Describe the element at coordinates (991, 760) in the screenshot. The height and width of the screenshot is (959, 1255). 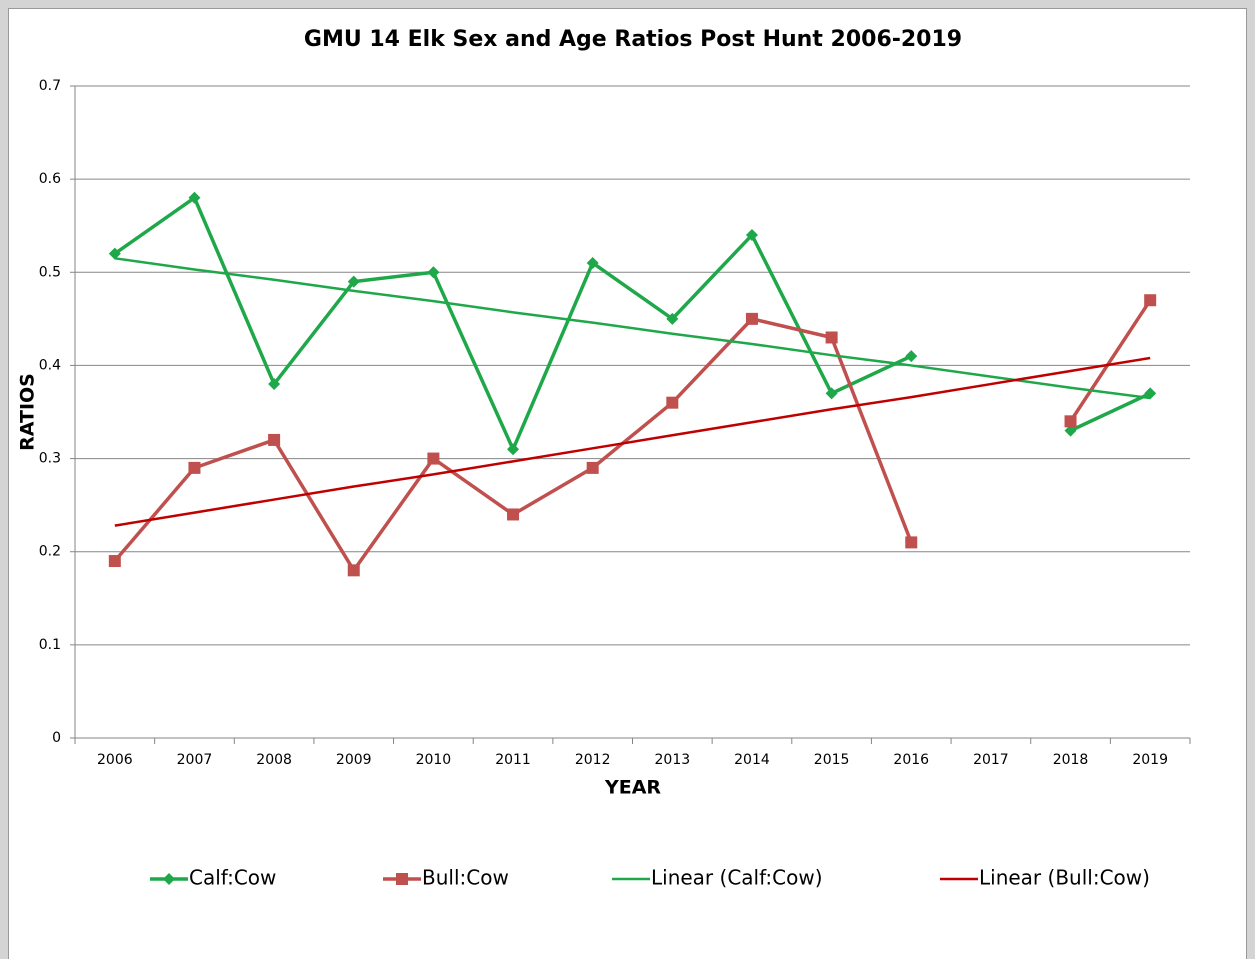
I see `x-tick-label: 2017` at that location.